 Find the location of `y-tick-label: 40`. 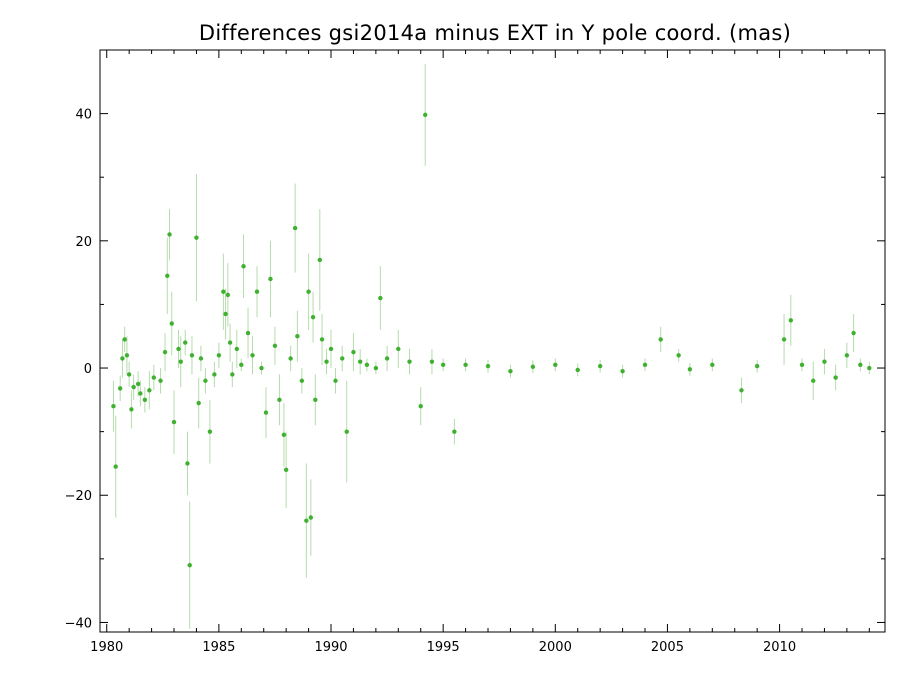

y-tick-label: 40 is located at coordinates (83, 115).